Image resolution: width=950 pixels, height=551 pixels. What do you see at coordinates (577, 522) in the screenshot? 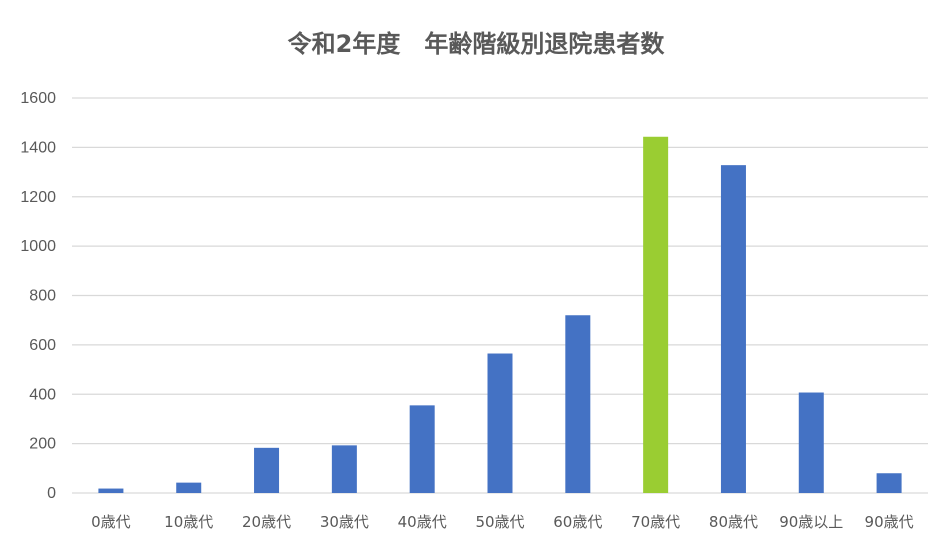
I see `x-tick-label: 60歳代` at bounding box center [577, 522].